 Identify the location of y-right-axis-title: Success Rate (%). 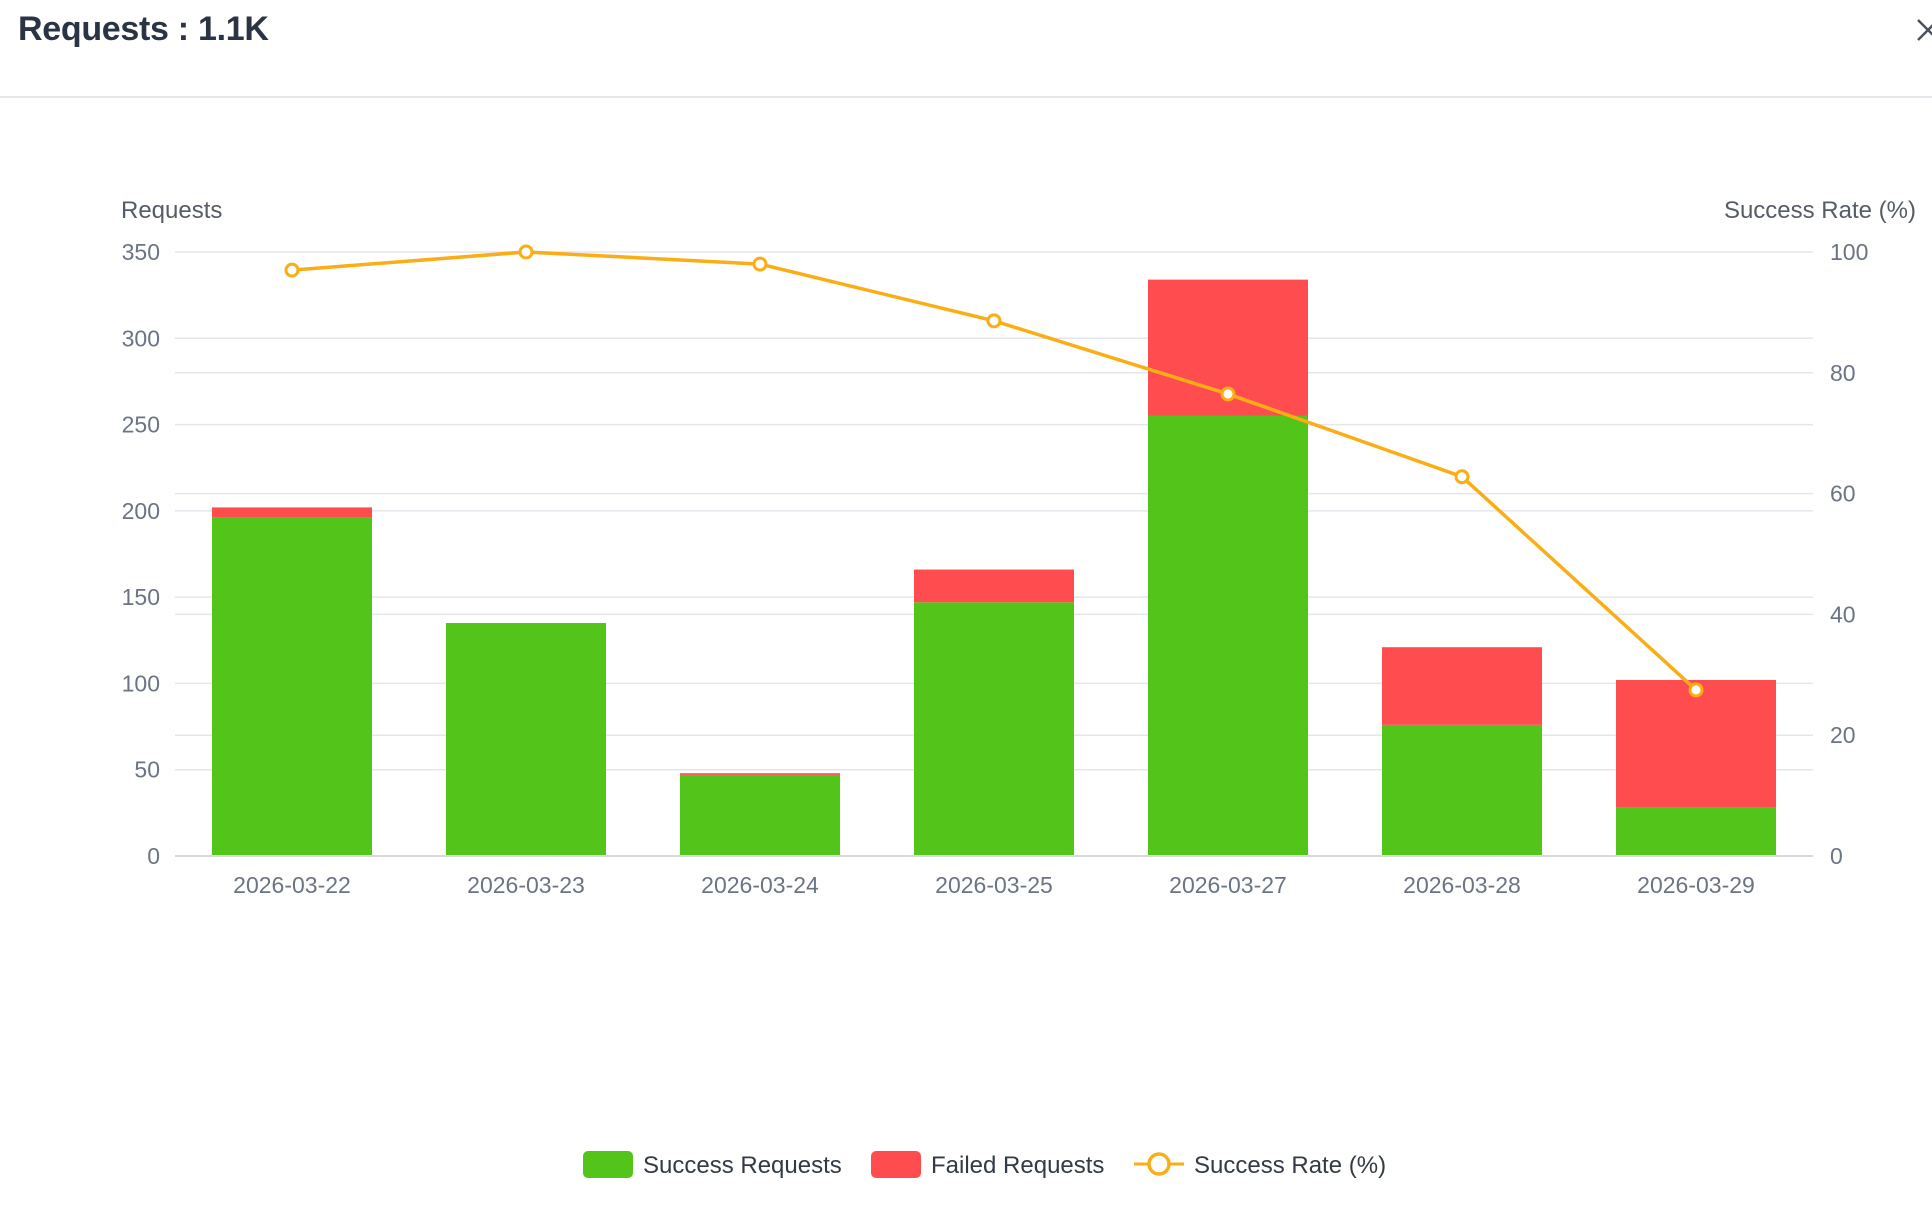
(1820, 210).